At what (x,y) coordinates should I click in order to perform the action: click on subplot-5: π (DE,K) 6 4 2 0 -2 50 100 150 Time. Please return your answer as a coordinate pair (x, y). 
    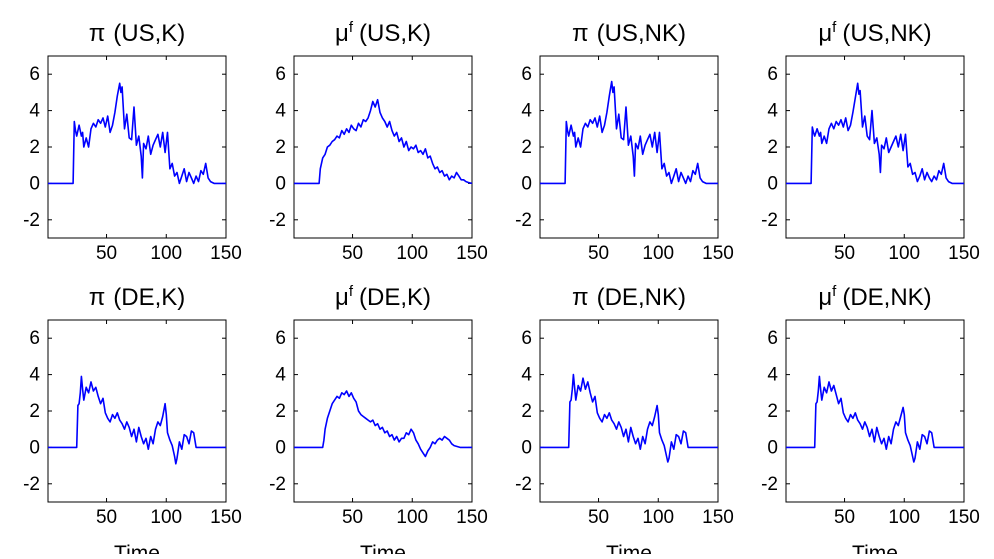
    Looking at the image, I should click on (132, 421).